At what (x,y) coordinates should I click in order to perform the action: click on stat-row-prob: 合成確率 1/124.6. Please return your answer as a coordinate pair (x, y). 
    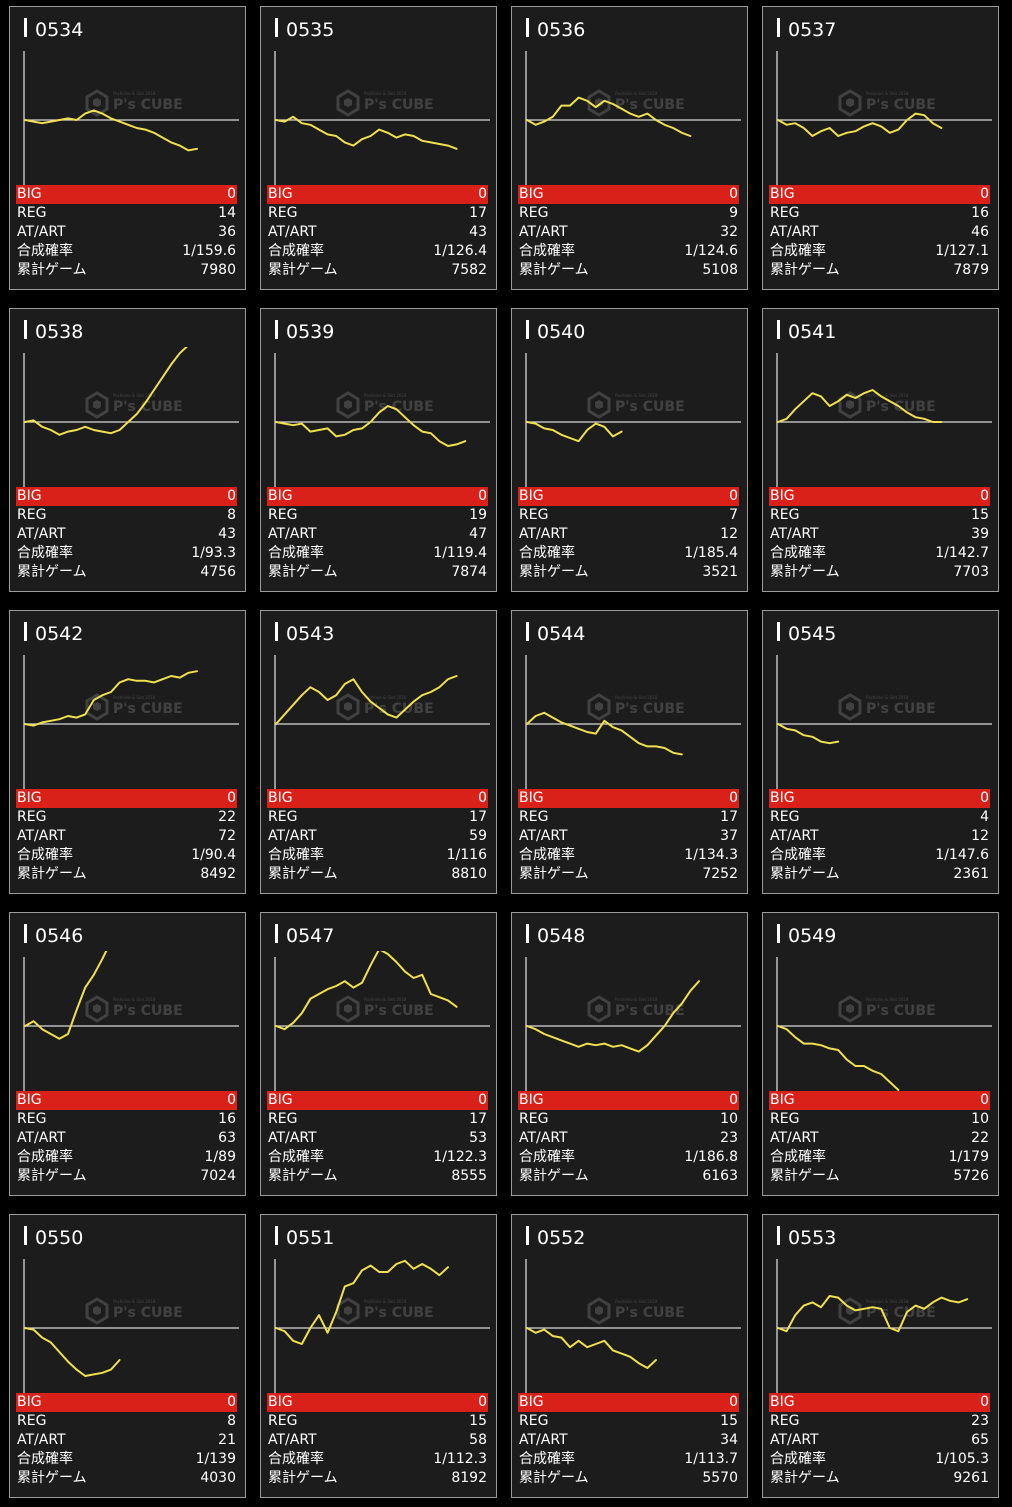
    Looking at the image, I should click on (628, 251).